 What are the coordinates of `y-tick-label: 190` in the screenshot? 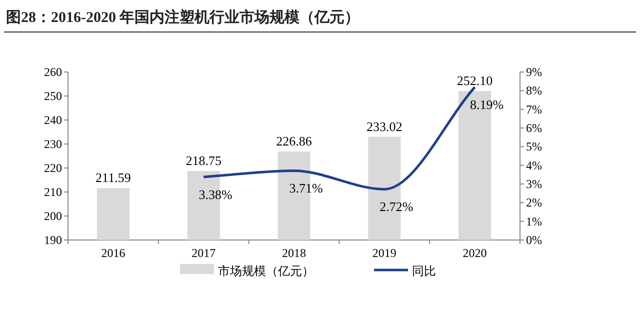 It's located at (53, 240).